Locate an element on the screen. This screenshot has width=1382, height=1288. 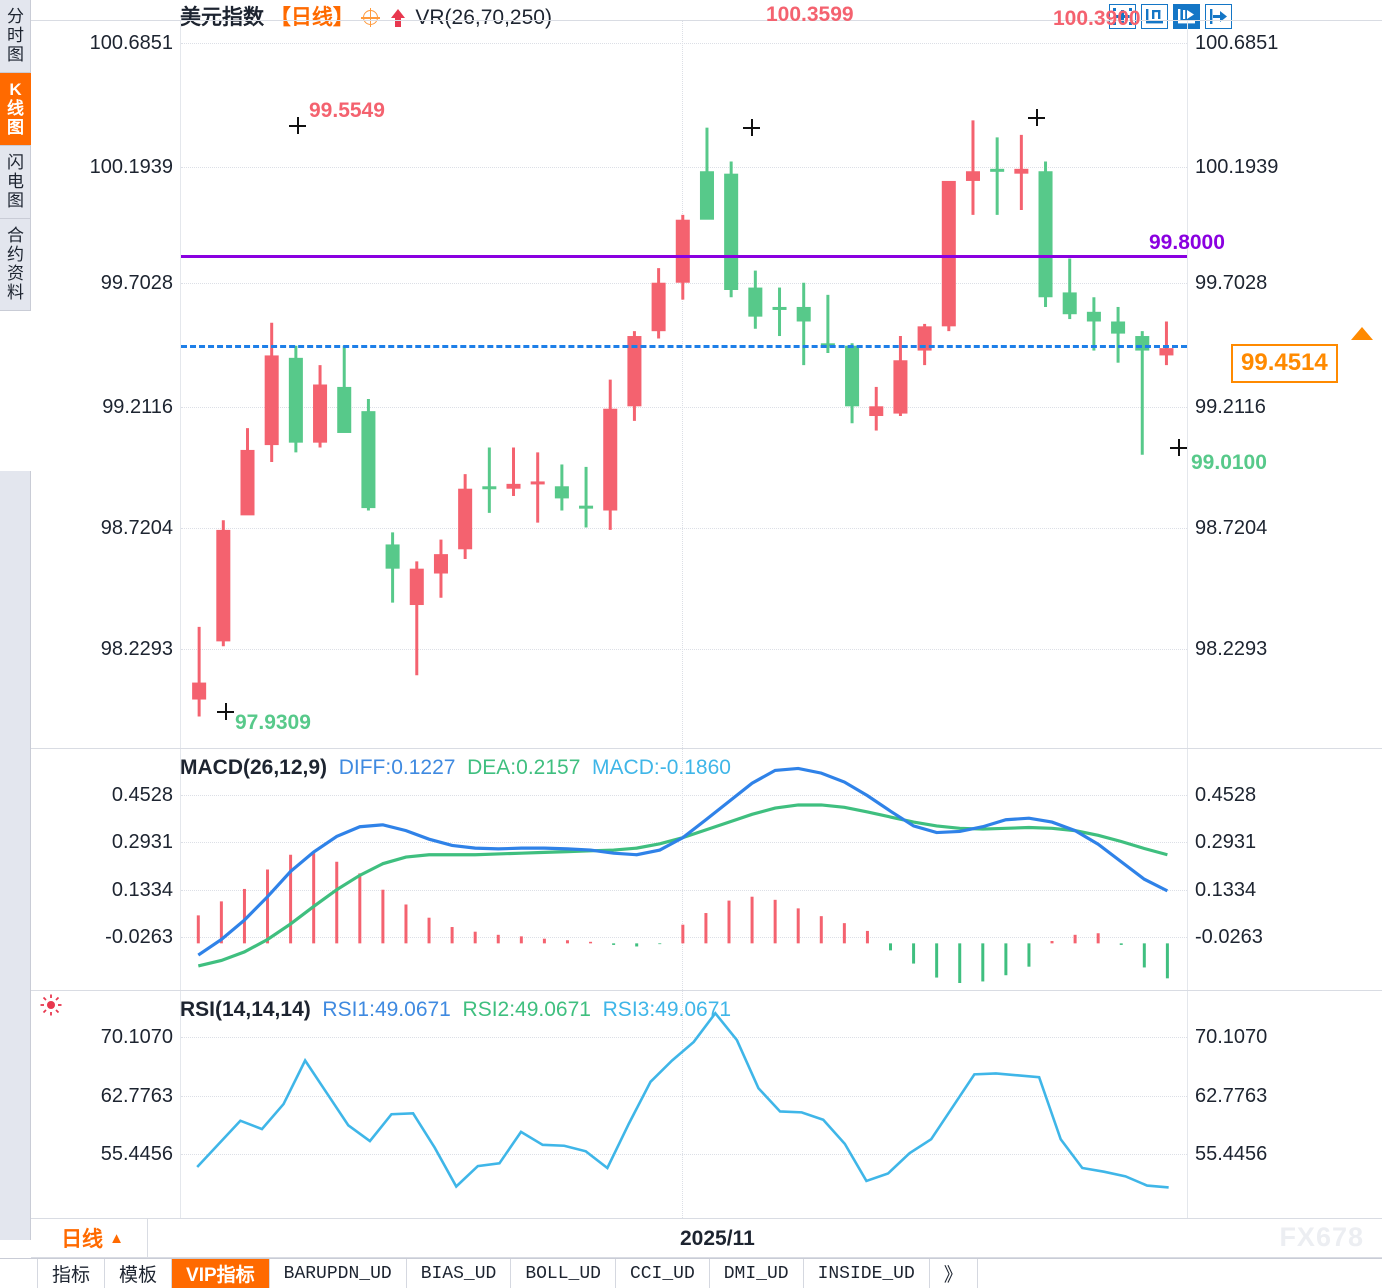
measure-tool-icon is located at coordinates (1154, 16).